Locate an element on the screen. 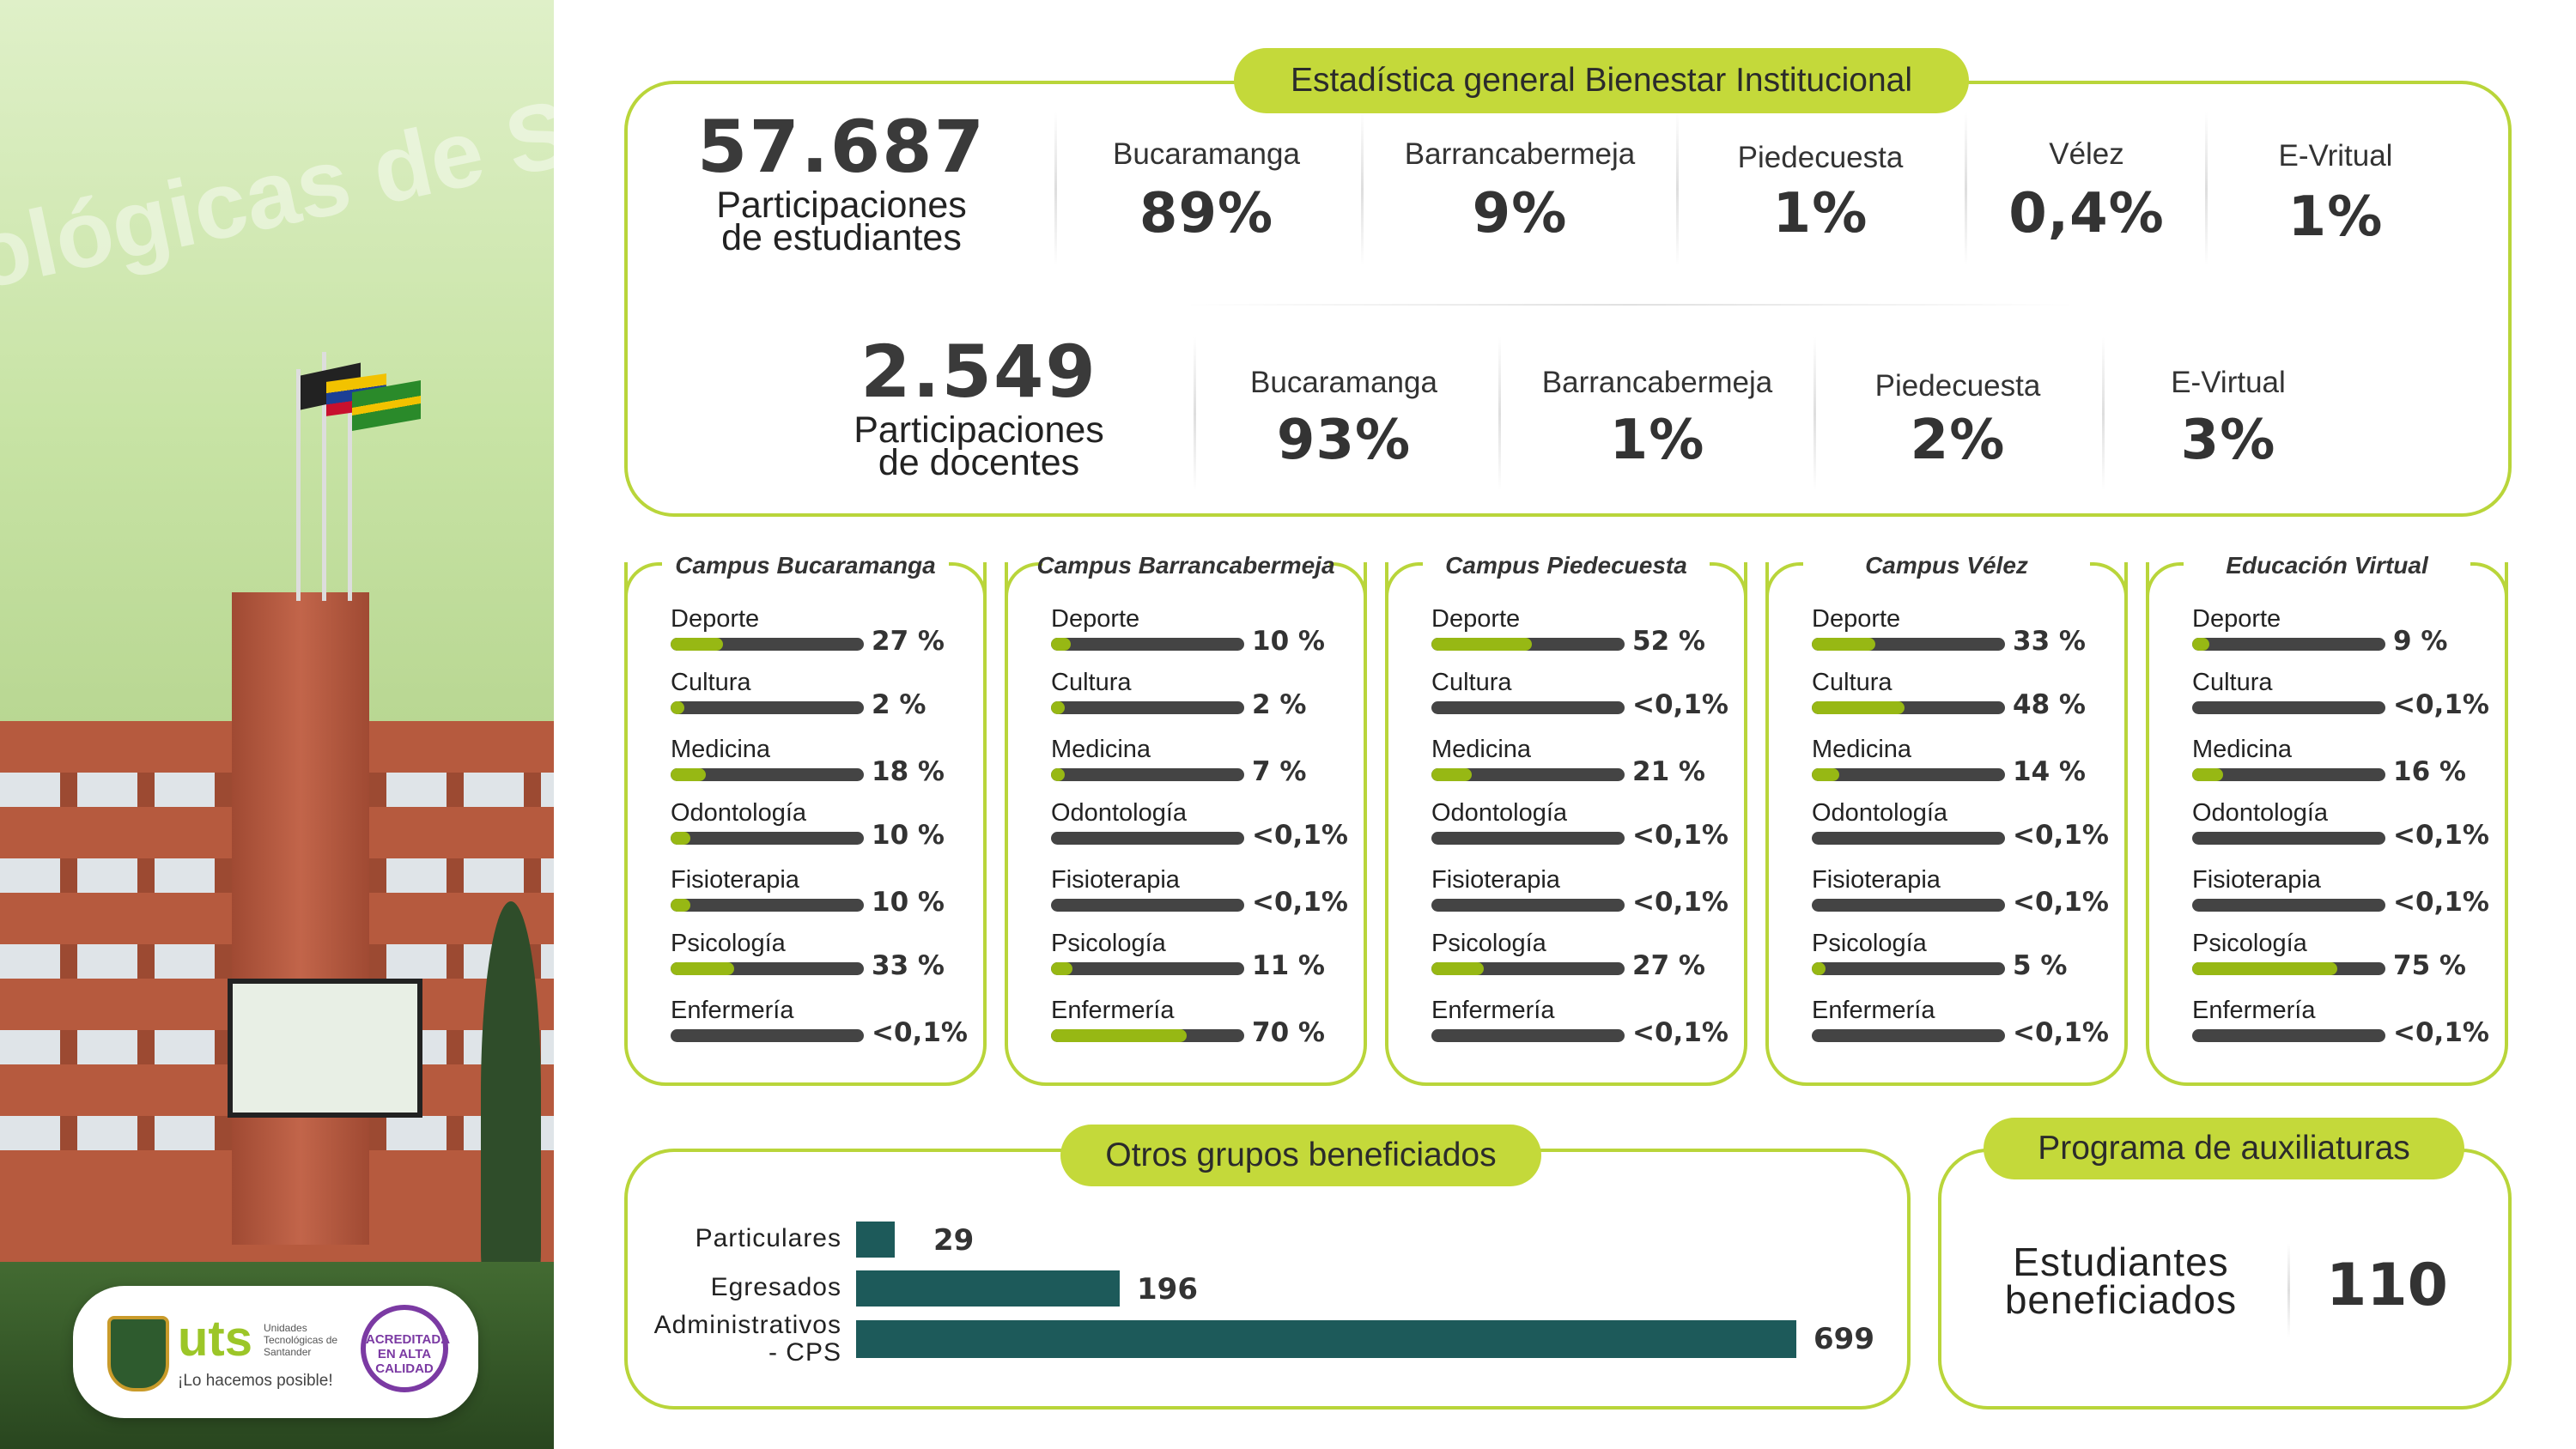 This screenshot has height=1449, width=2576. group-label-line2: - CPS is located at coordinates (804, 1352).